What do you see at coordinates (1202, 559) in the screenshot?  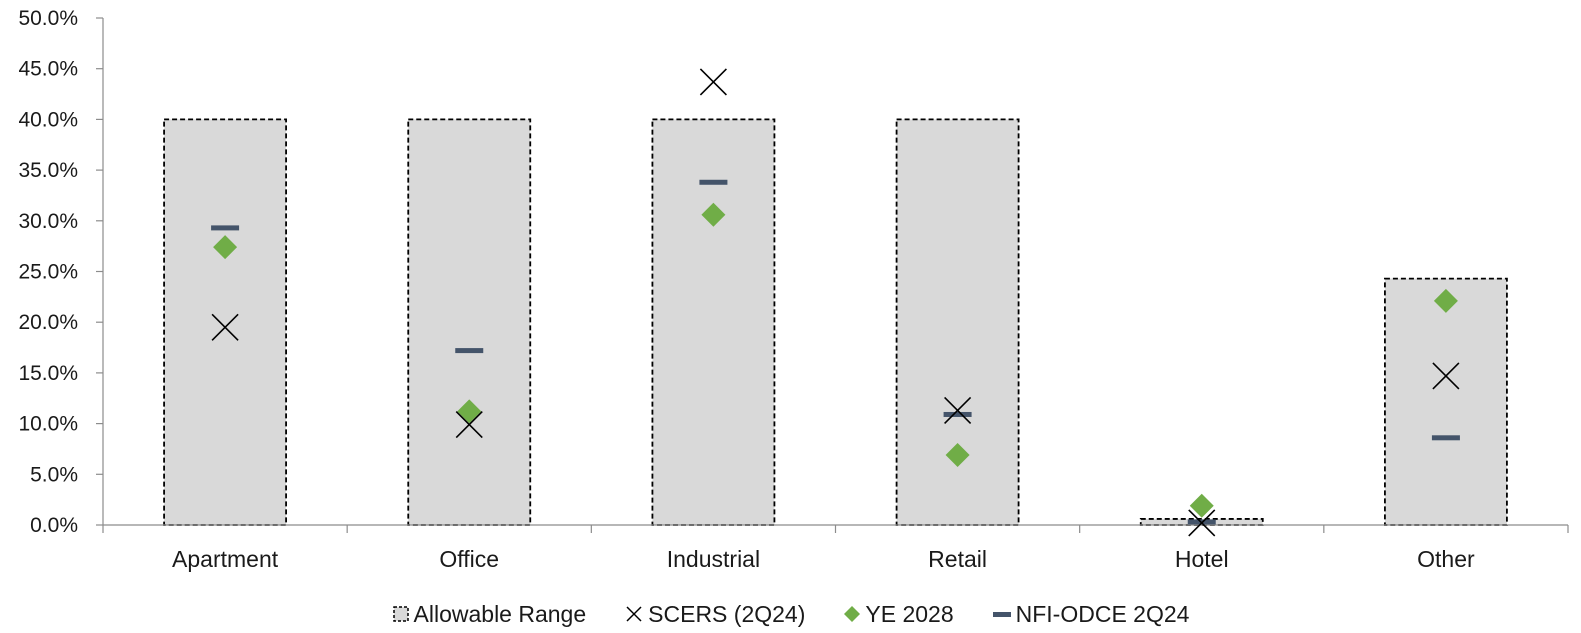 I see `x-tick-label: Hotel` at bounding box center [1202, 559].